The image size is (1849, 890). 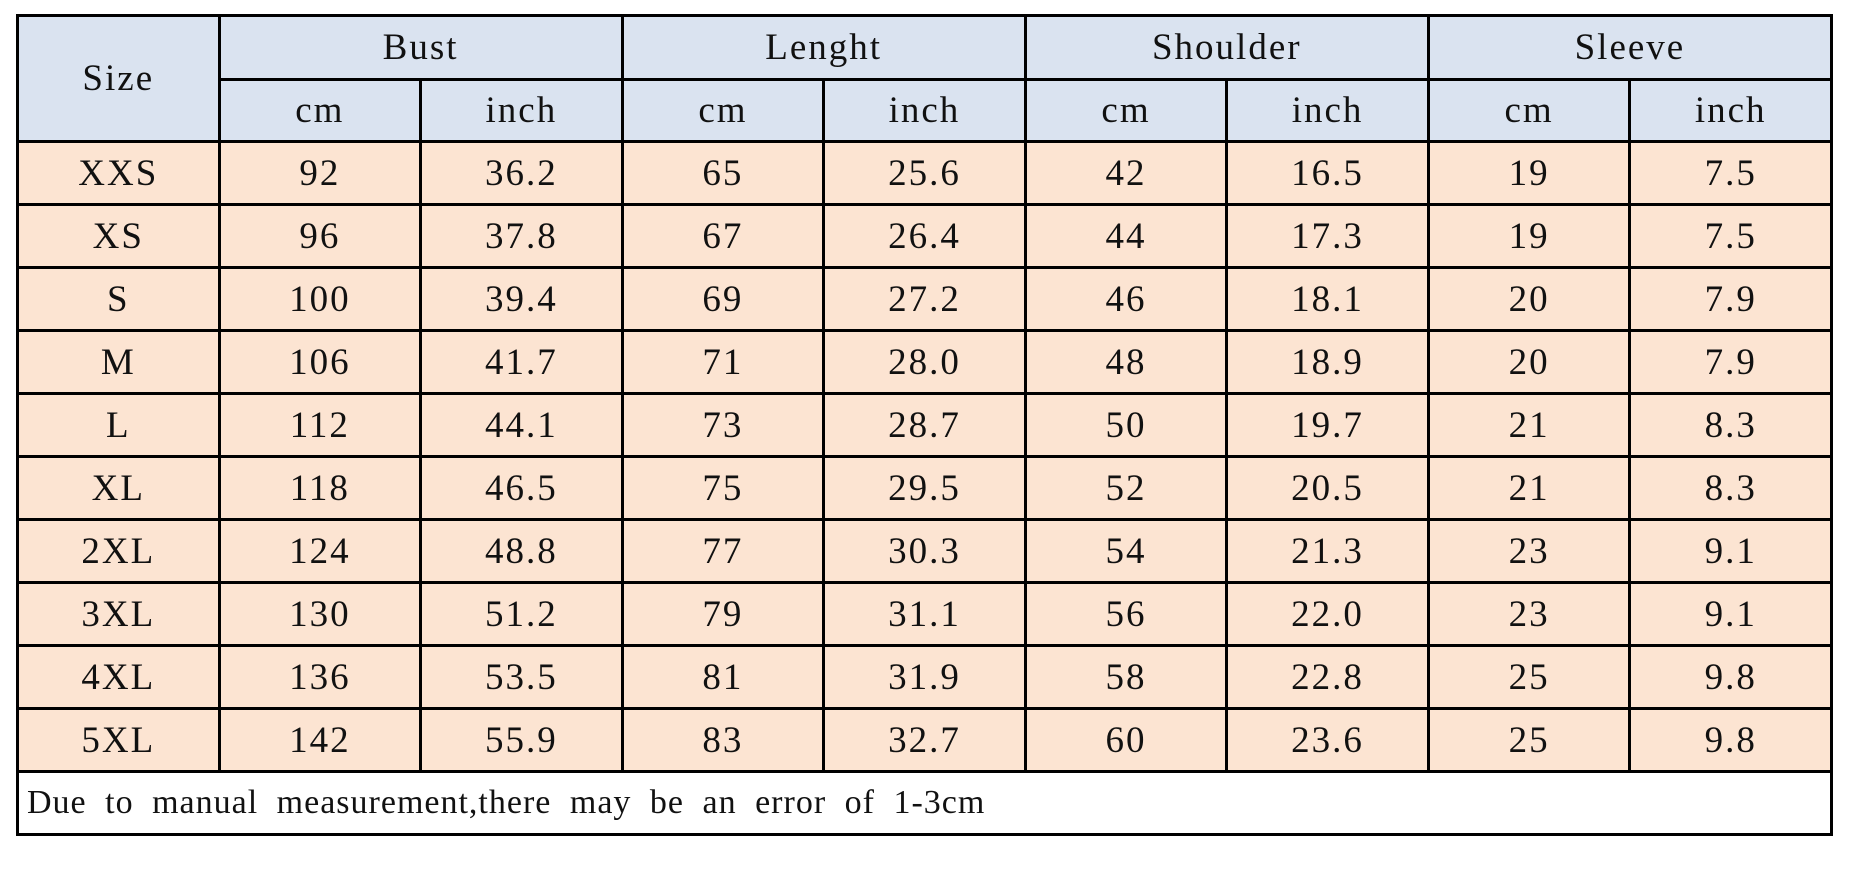 I want to click on value-cell: 55.9, so click(x=521, y=740).